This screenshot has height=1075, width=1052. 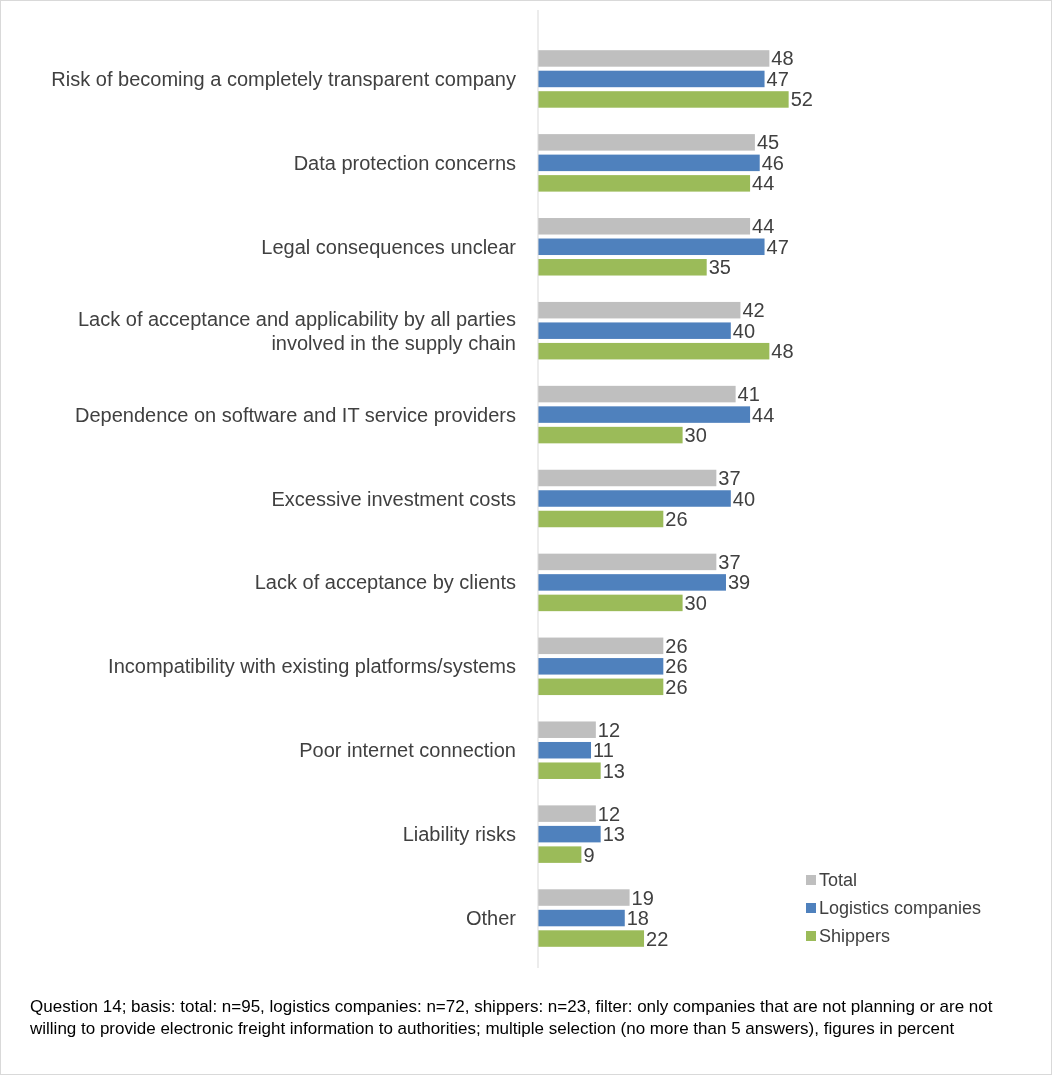 What do you see at coordinates (312, 666) in the screenshot?
I see `y-tick-label: Incompatibility with existing platforms/systems` at bounding box center [312, 666].